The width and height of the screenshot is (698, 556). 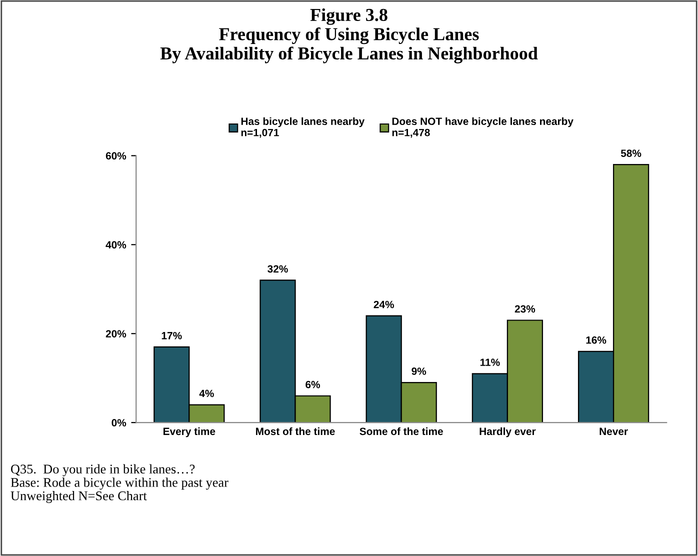 What do you see at coordinates (508, 432) in the screenshot?
I see `x-tick-label: Hardly ever` at bounding box center [508, 432].